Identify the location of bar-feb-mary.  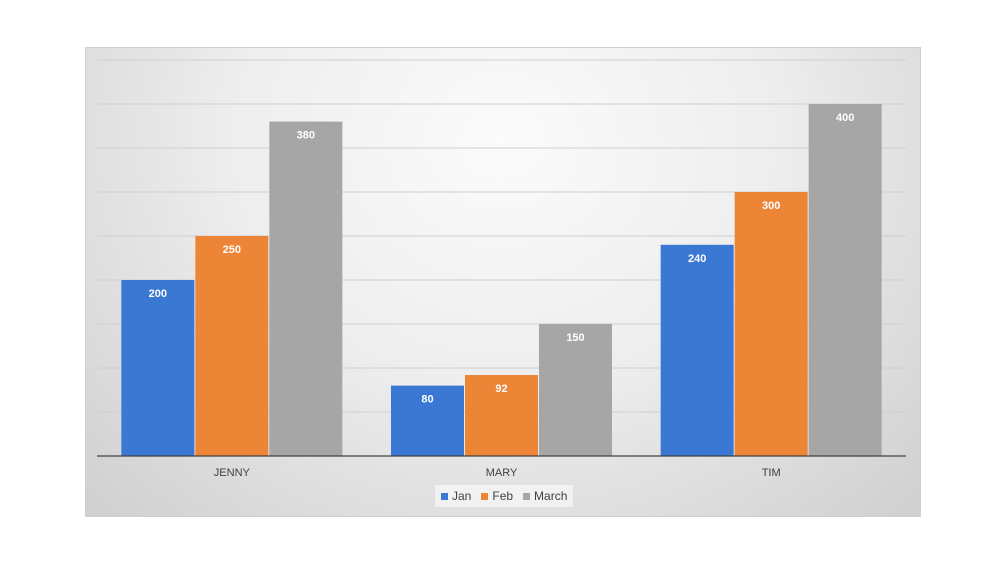
(501, 415).